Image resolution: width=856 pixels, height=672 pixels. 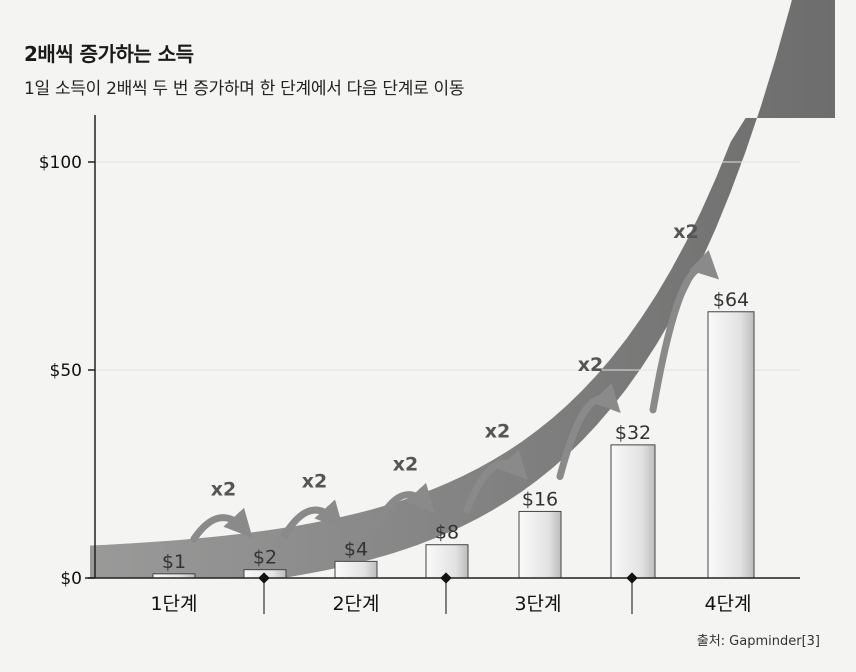 What do you see at coordinates (537, 604) in the screenshot?
I see `stage-label: 3단계` at bounding box center [537, 604].